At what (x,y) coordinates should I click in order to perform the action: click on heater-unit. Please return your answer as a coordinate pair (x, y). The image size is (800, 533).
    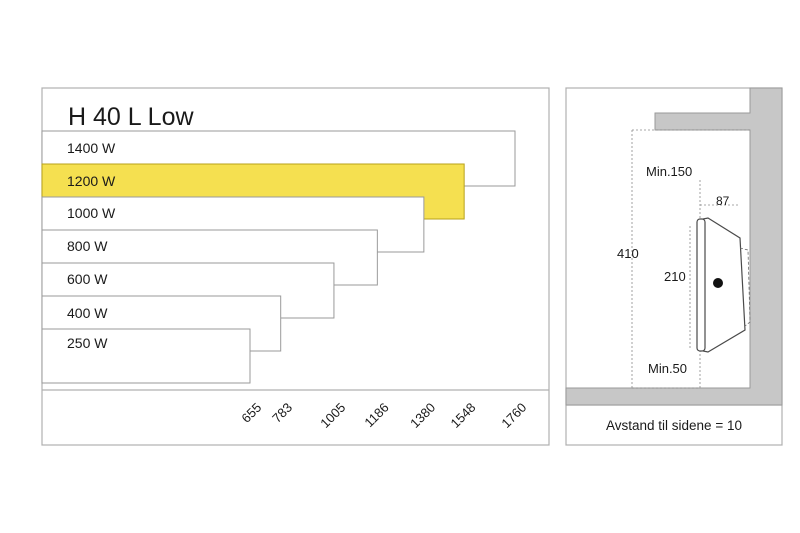
    Looking at the image, I should click on (723, 285).